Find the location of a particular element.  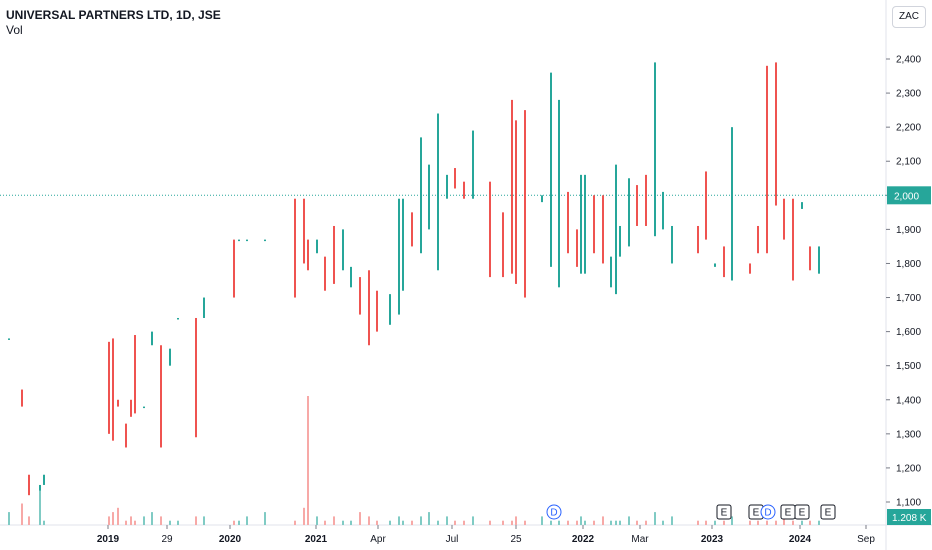

chart-header: UNIVERSAL PARTNERS LTD, 1D, JSE is located at coordinates (113, 15).